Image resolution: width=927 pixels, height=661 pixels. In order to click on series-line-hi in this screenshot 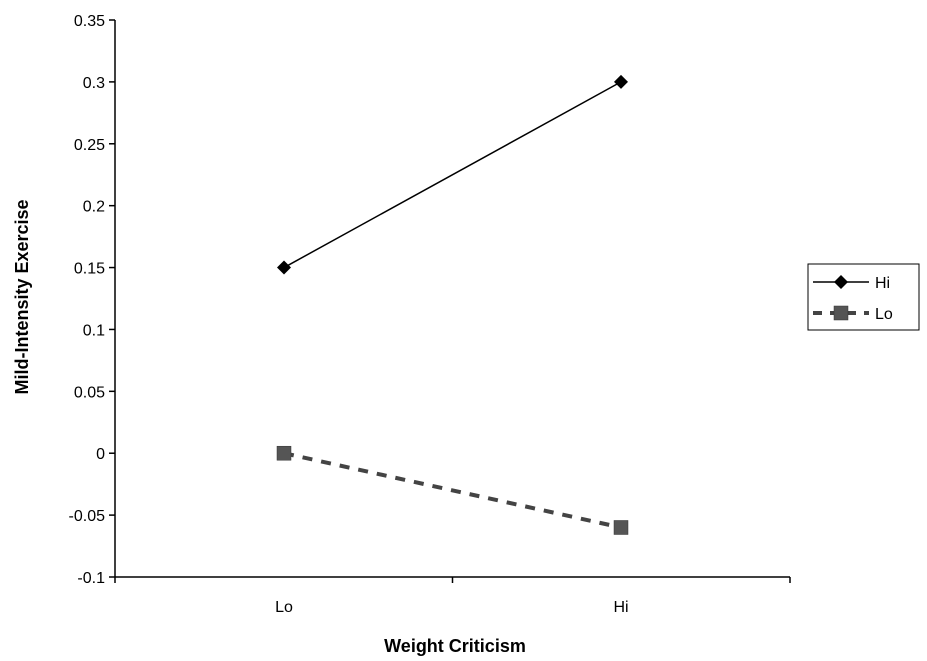, I will do `click(452, 175)`.